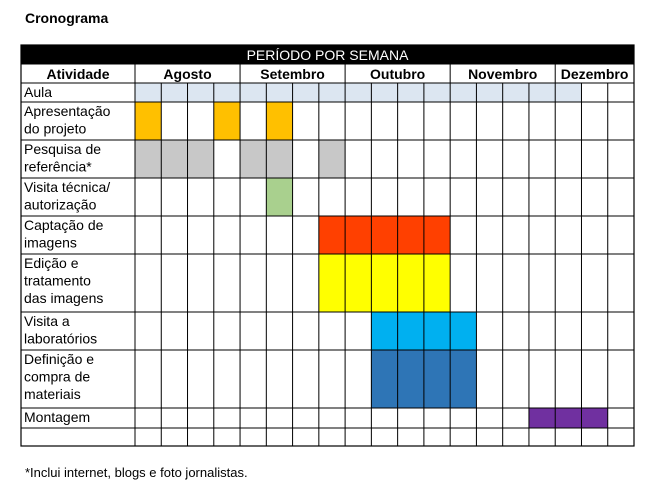 The width and height of the screenshot is (655, 495). Describe the element at coordinates (55, 129) in the screenshot. I see `activity-label: do projeto` at that location.